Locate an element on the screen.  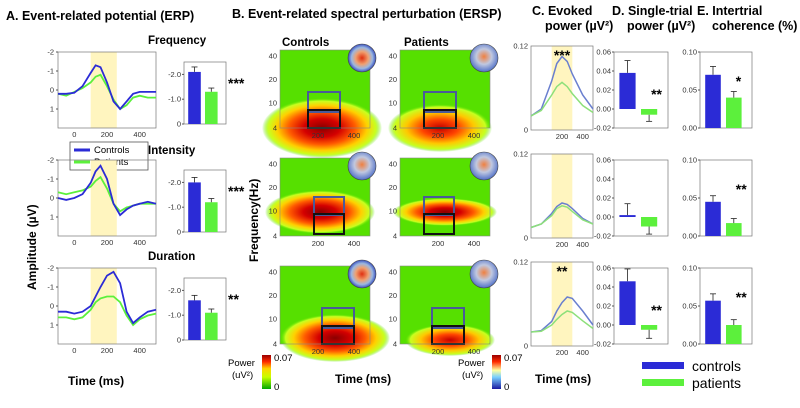
svg-text: Power is located at coordinates (241, 363).